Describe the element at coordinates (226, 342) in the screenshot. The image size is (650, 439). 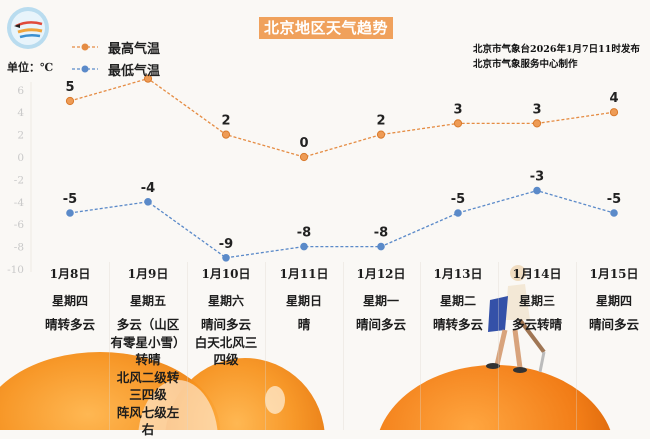
I see `forecast-description: 晴间多云 白天北风三 四级` at that location.